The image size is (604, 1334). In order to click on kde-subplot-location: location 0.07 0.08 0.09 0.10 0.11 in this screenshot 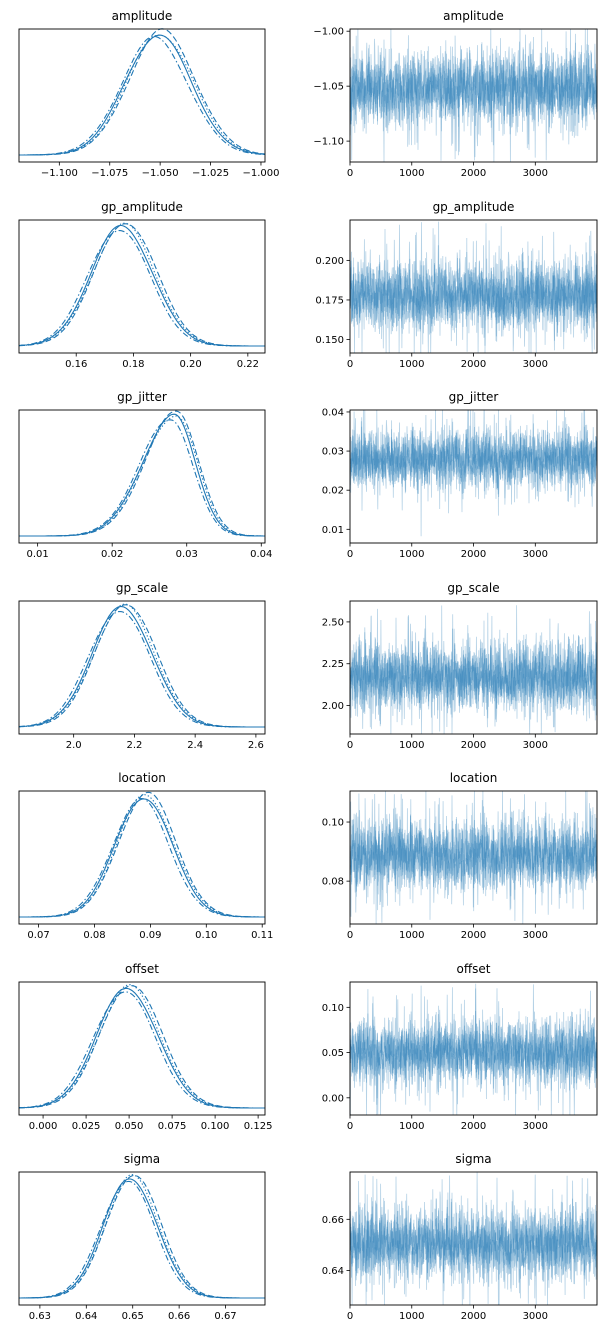, I will do `click(145, 856)`.